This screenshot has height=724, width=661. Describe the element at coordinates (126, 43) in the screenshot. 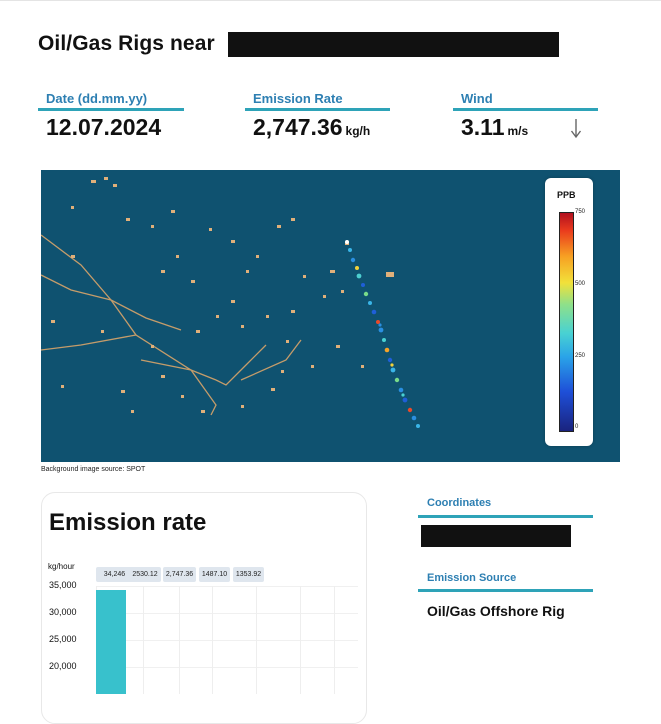

I see `page-title: Oil/Gas Rigs near` at that location.